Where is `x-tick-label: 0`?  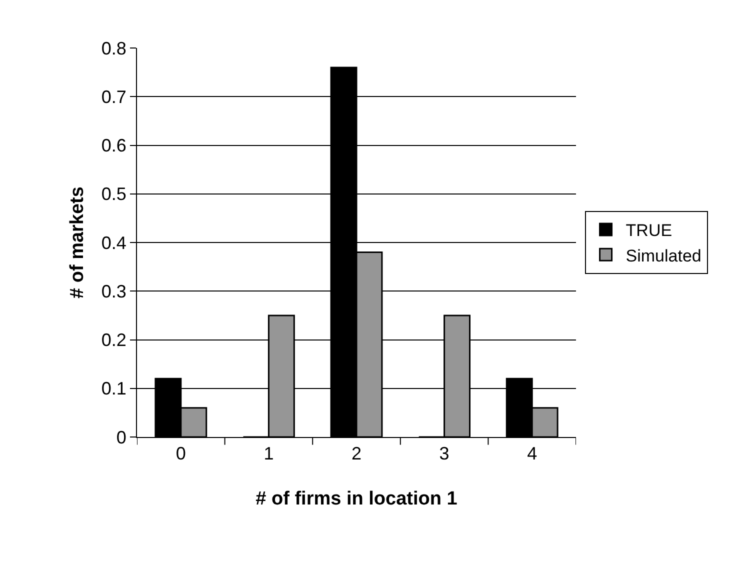
x-tick-label: 0 is located at coordinates (181, 454).